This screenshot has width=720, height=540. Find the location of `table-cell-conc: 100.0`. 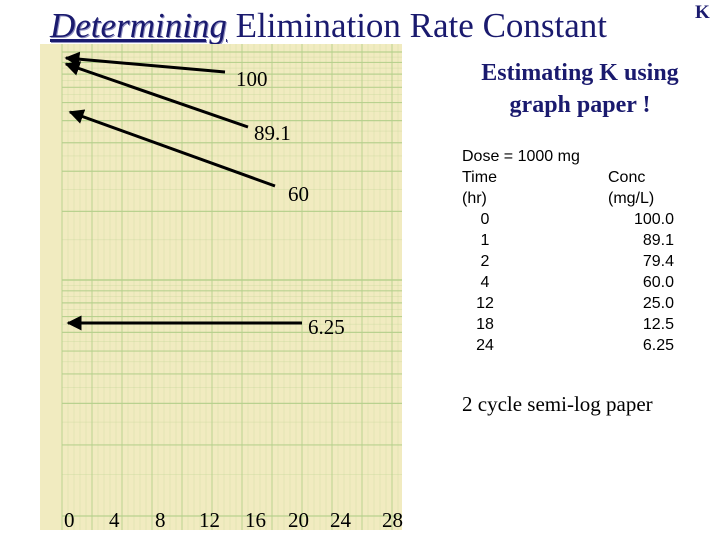

table-cell-conc: 100.0 is located at coordinates (653, 219).